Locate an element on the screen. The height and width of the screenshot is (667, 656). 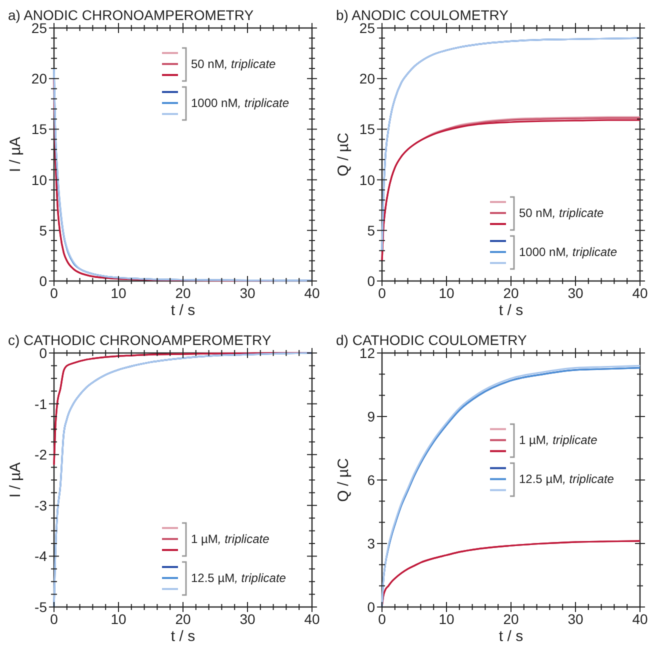
chart-title: a) ANODIC CHRONOAMPEROMETRY is located at coordinates (131, 15).